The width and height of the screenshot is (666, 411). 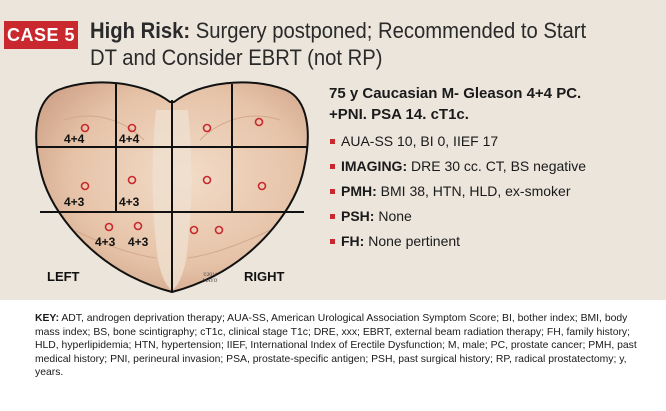 I want to click on list-item-value: DRE 30 cc. CT, BS negative, so click(x=497, y=166).